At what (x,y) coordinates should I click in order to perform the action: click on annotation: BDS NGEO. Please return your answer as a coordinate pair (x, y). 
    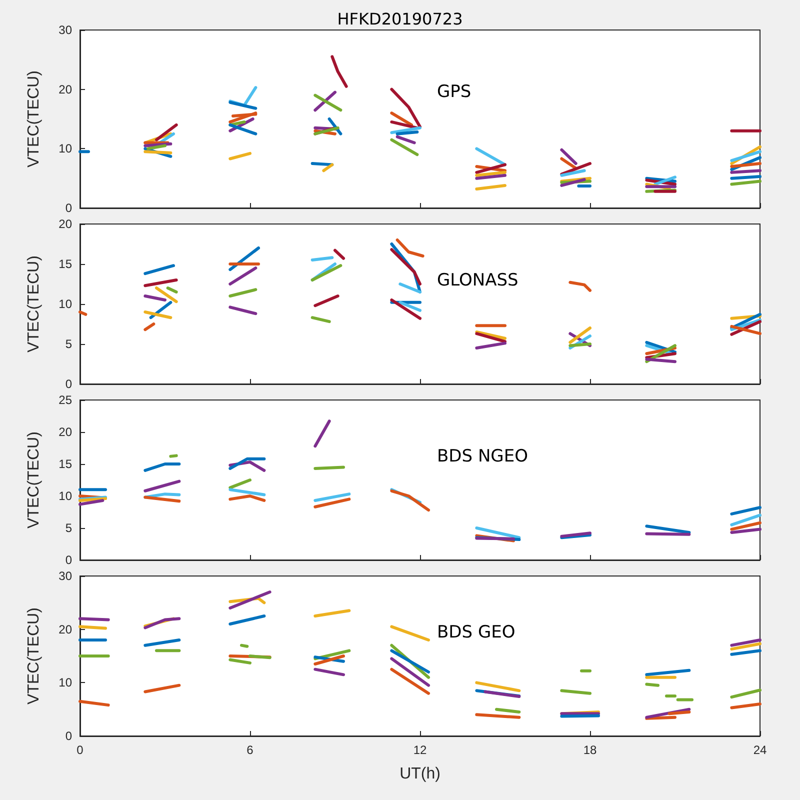
    Looking at the image, I should click on (482, 456).